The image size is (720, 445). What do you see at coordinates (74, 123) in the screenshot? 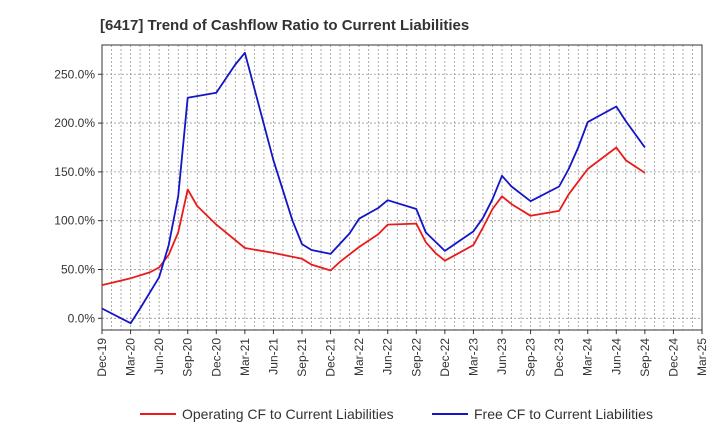
I see `y-tick-label: 200.0%` at bounding box center [74, 123].